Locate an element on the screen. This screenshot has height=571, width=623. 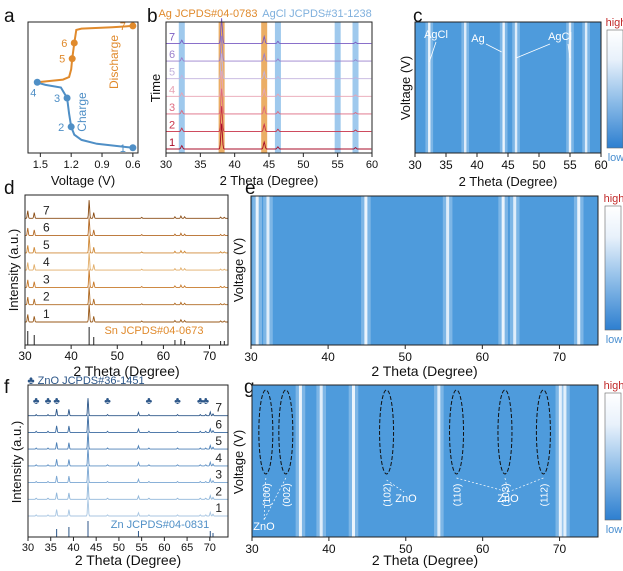
x-tick-label-c: 55 is located at coordinates (570, 165).